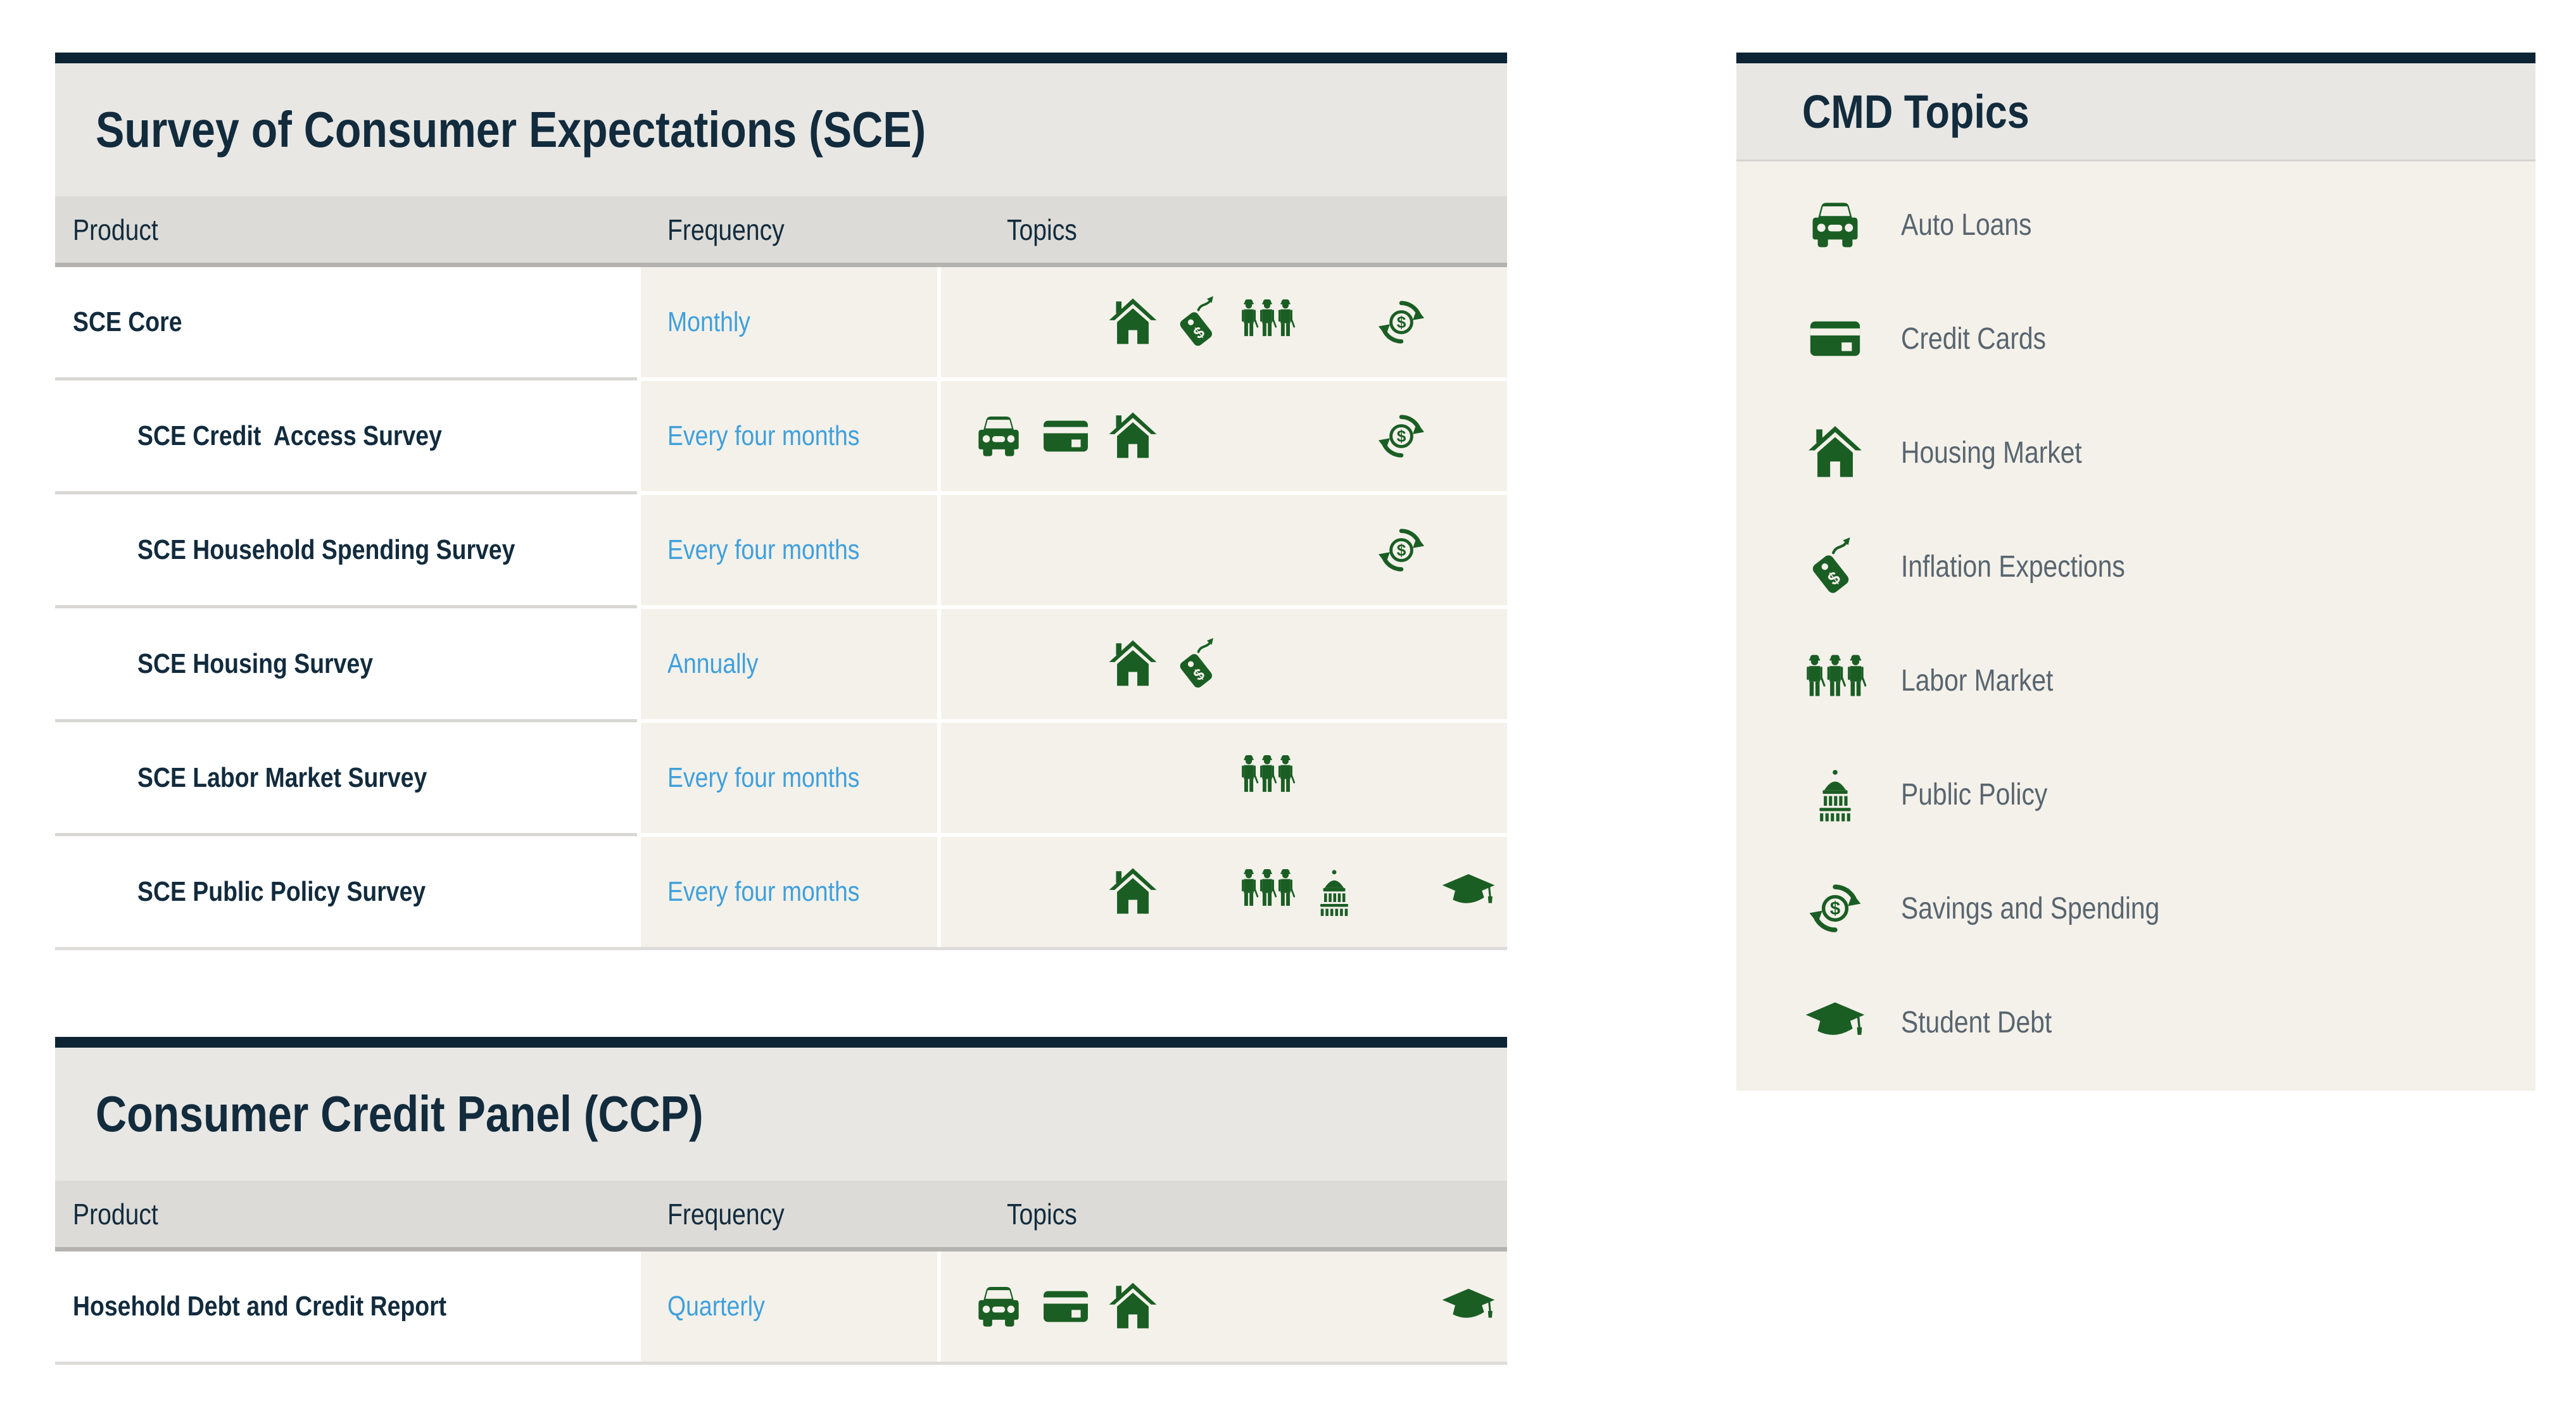 The image size is (2576, 1411). Describe the element at coordinates (115, 1214) in the screenshot. I see `ccp-column-header-product: Product` at that location.